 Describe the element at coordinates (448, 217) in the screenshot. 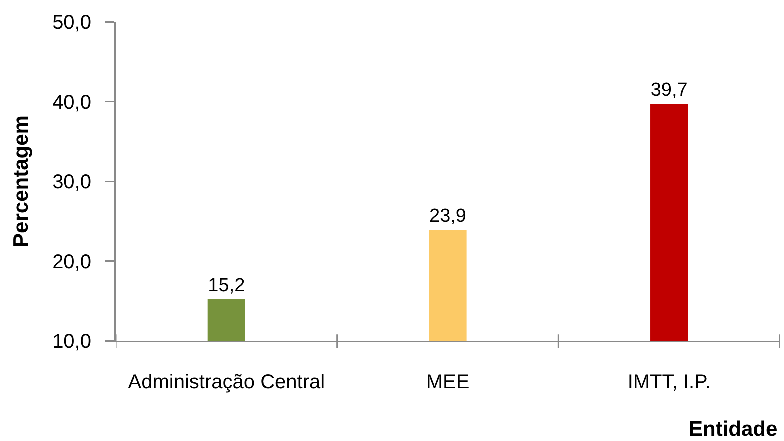

I see `data-label: 23,9` at that location.